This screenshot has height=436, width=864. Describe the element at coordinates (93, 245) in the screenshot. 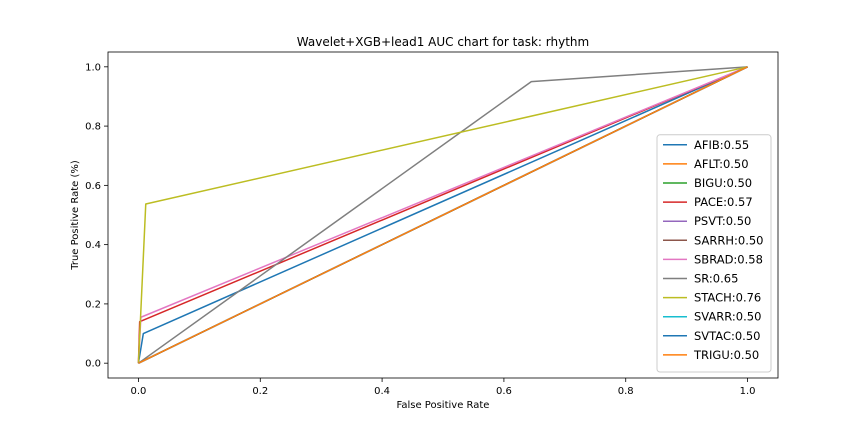

I see `y-tick-label: 0.4` at that location.